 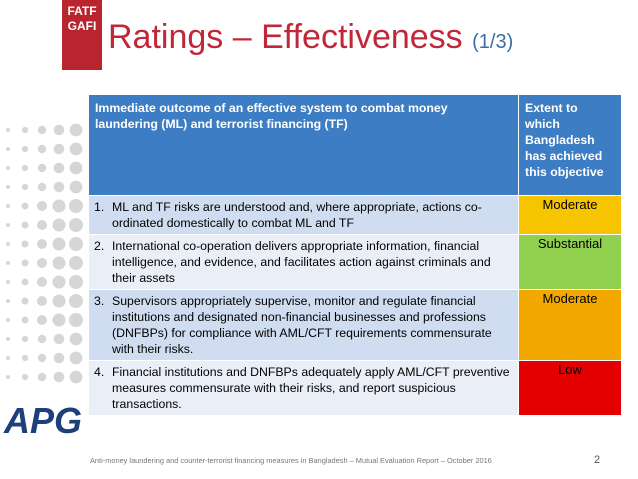 What do you see at coordinates (44, 253) in the screenshot?
I see `dot-pattern` at bounding box center [44, 253].